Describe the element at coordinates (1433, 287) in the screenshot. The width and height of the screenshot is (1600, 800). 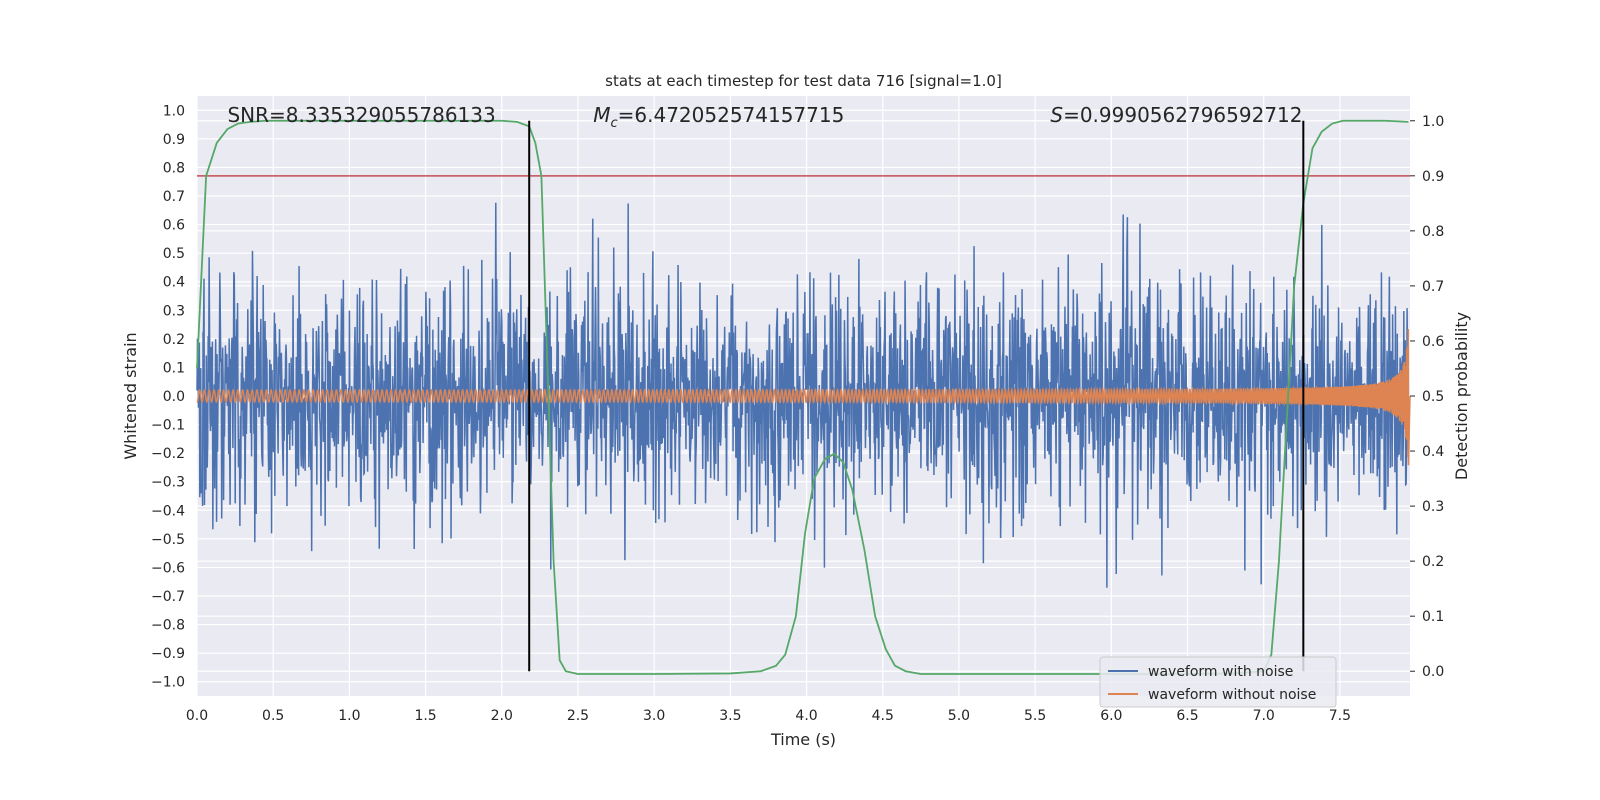
I see `y2-tick-label: 0.7` at that location.